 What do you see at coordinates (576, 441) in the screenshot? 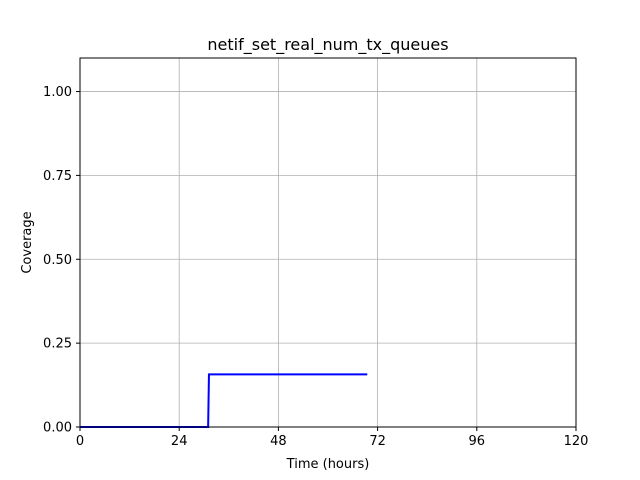
I see `x-tick-label: 120` at bounding box center [576, 441].